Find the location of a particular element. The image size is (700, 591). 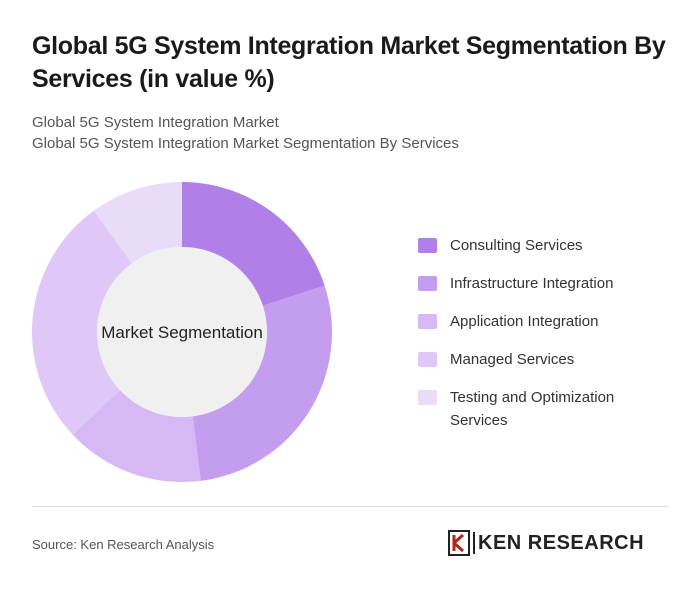

legend-item: Managed Services is located at coordinates (538, 359).